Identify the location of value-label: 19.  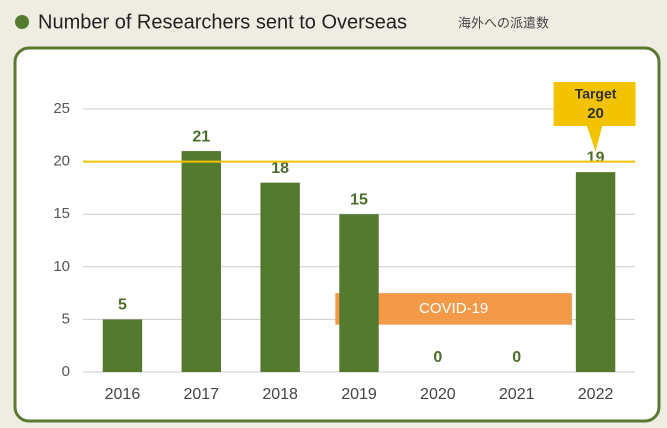
(596, 157).